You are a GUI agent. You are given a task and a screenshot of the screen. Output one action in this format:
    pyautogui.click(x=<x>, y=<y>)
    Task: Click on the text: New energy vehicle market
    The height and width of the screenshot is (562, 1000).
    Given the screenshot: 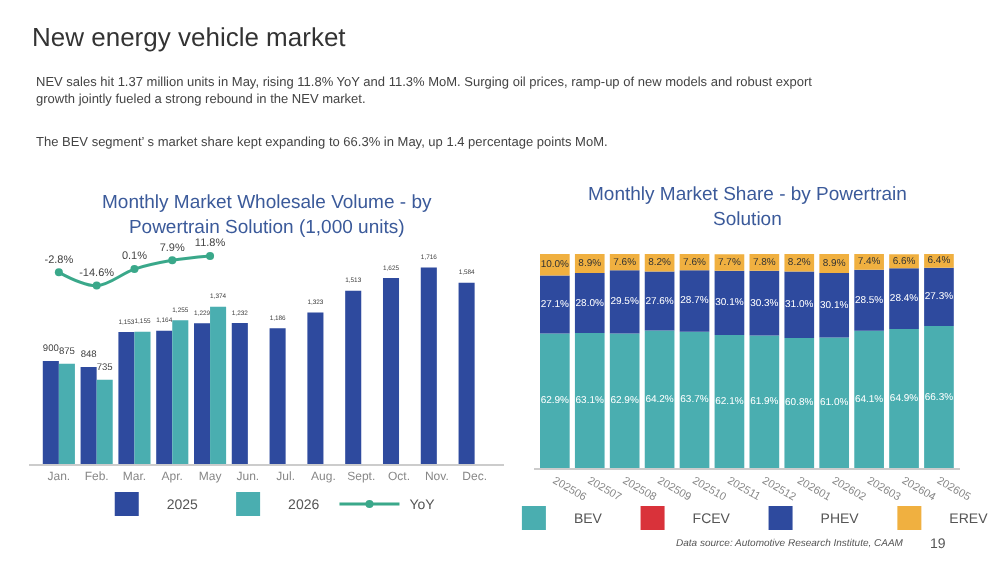 What is the action you would take?
    pyautogui.click(x=189, y=37)
    